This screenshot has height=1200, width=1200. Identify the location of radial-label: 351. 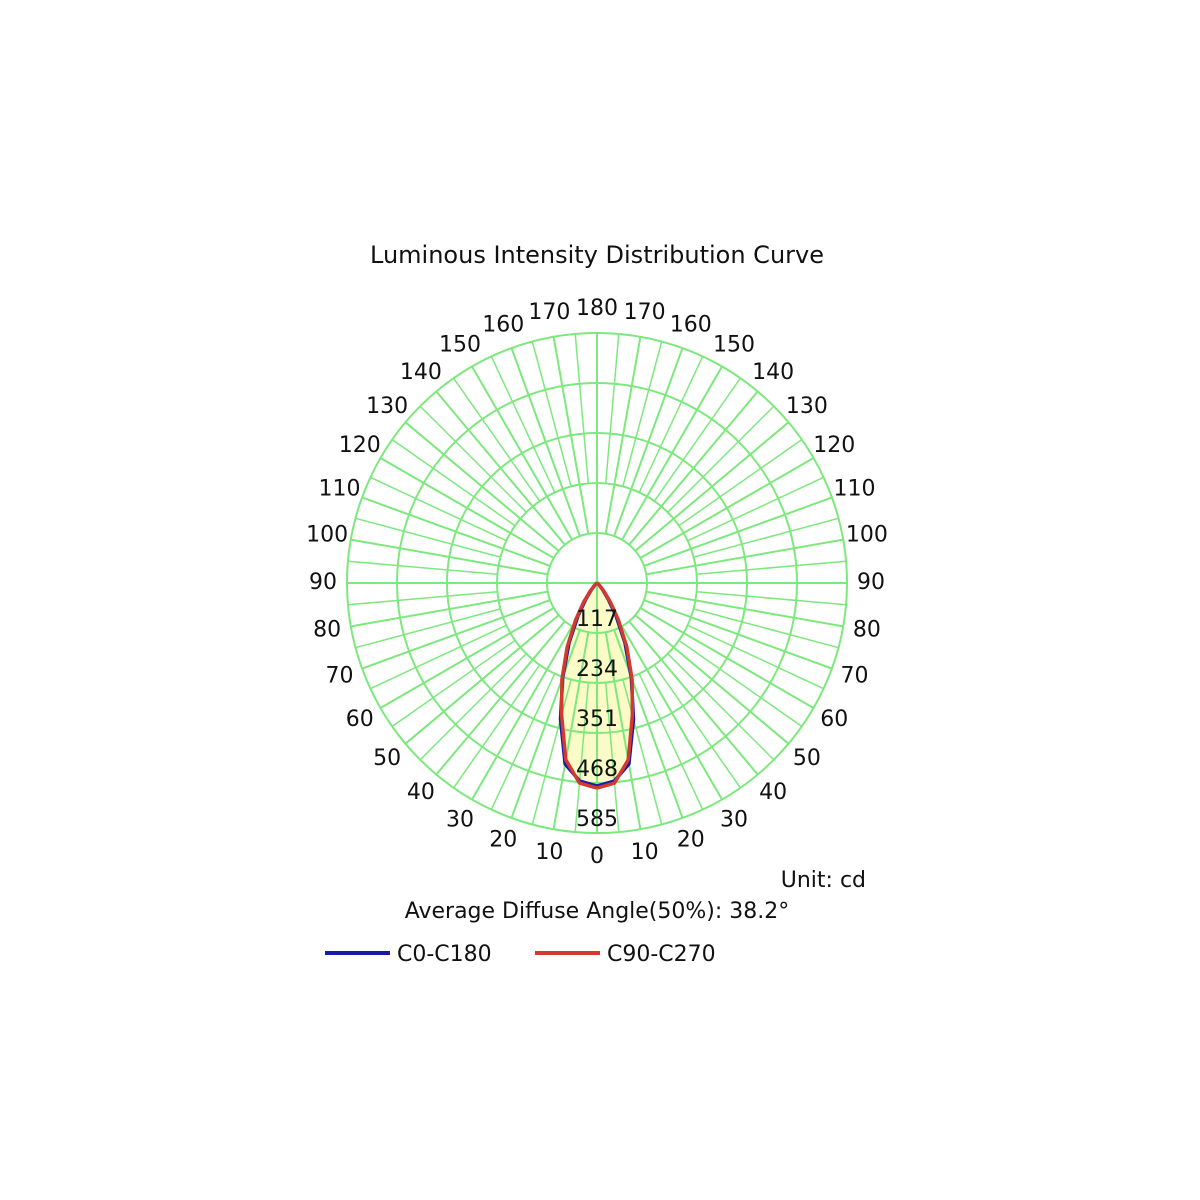
(597, 719).